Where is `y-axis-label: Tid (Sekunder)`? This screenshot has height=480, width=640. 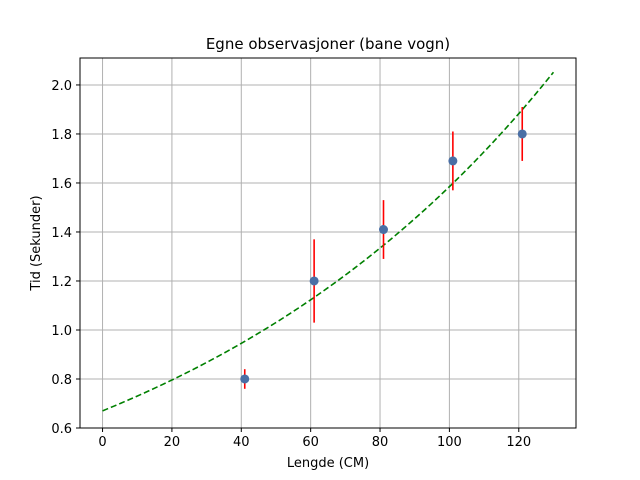
y-axis-label: Tid (Sekunder) is located at coordinates (36, 243).